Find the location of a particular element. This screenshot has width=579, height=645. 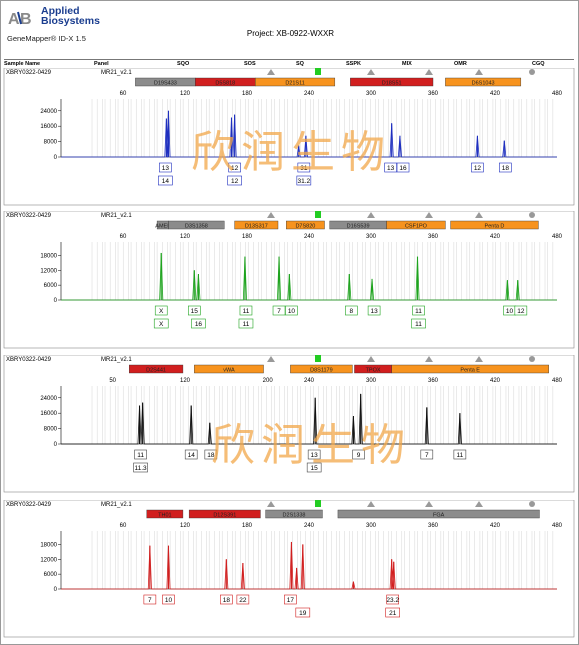

allele-label: 22 is located at coordinates (243, 600).